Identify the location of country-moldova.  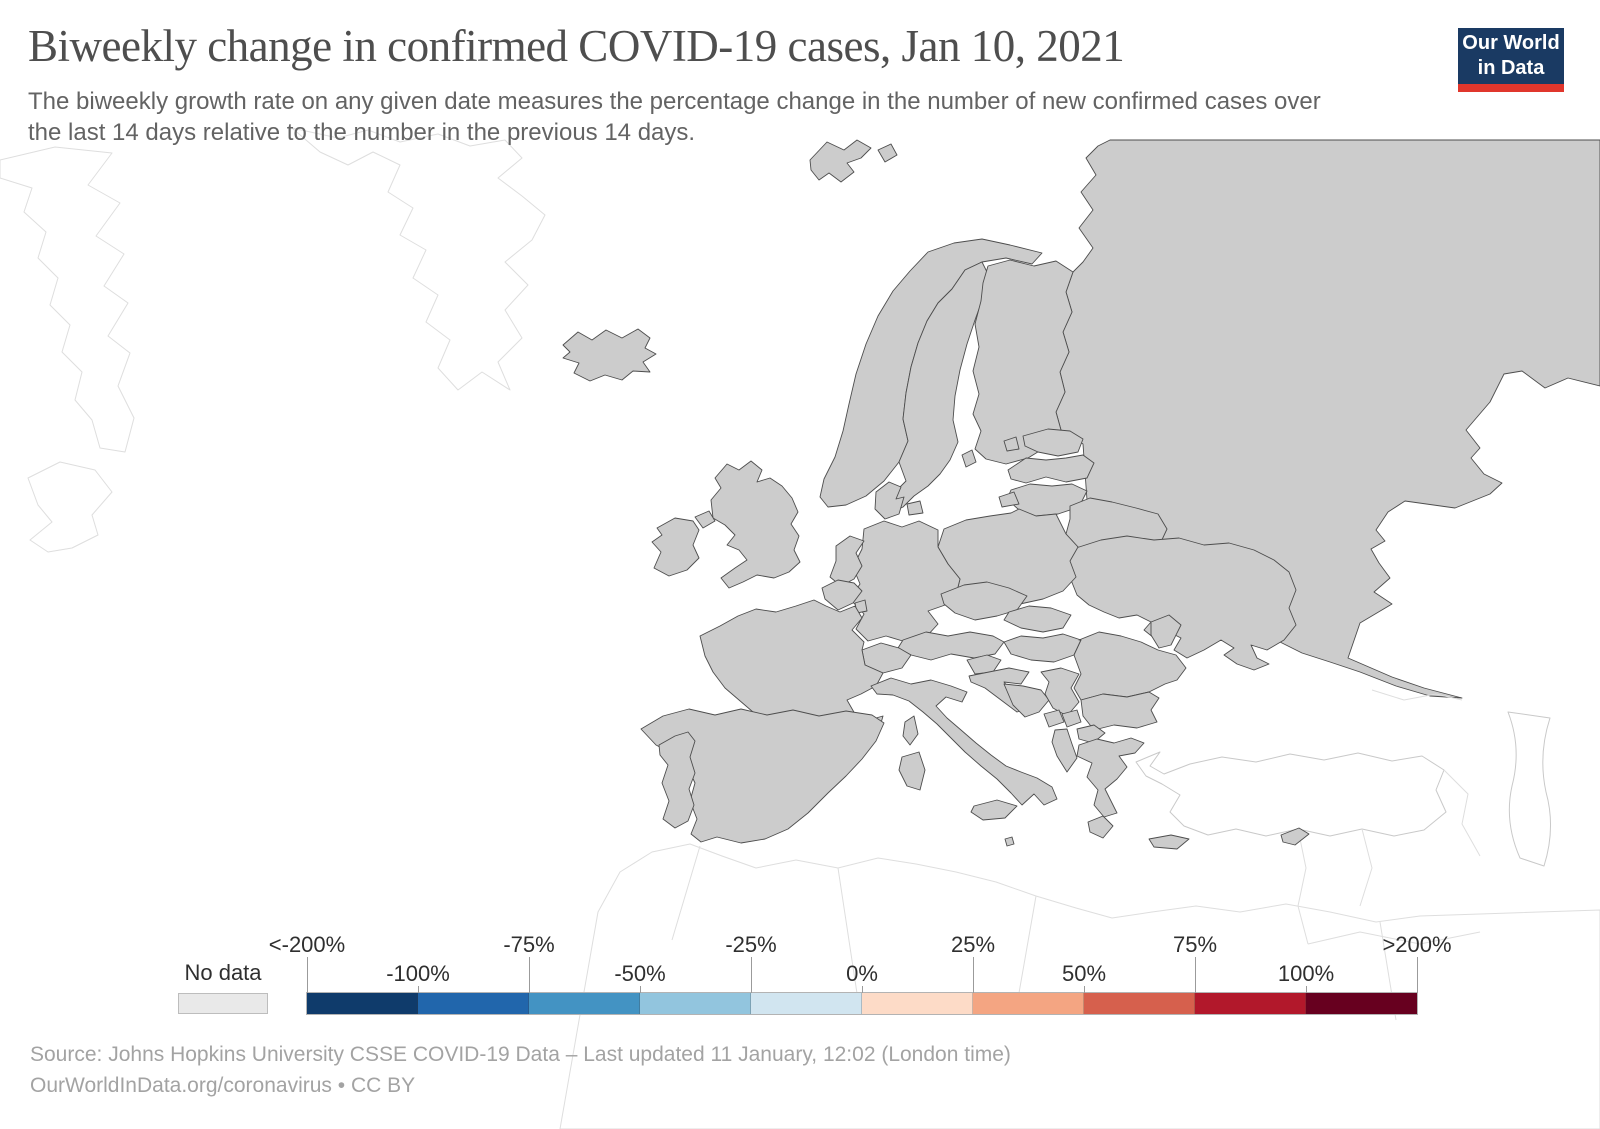
(1166, 631).